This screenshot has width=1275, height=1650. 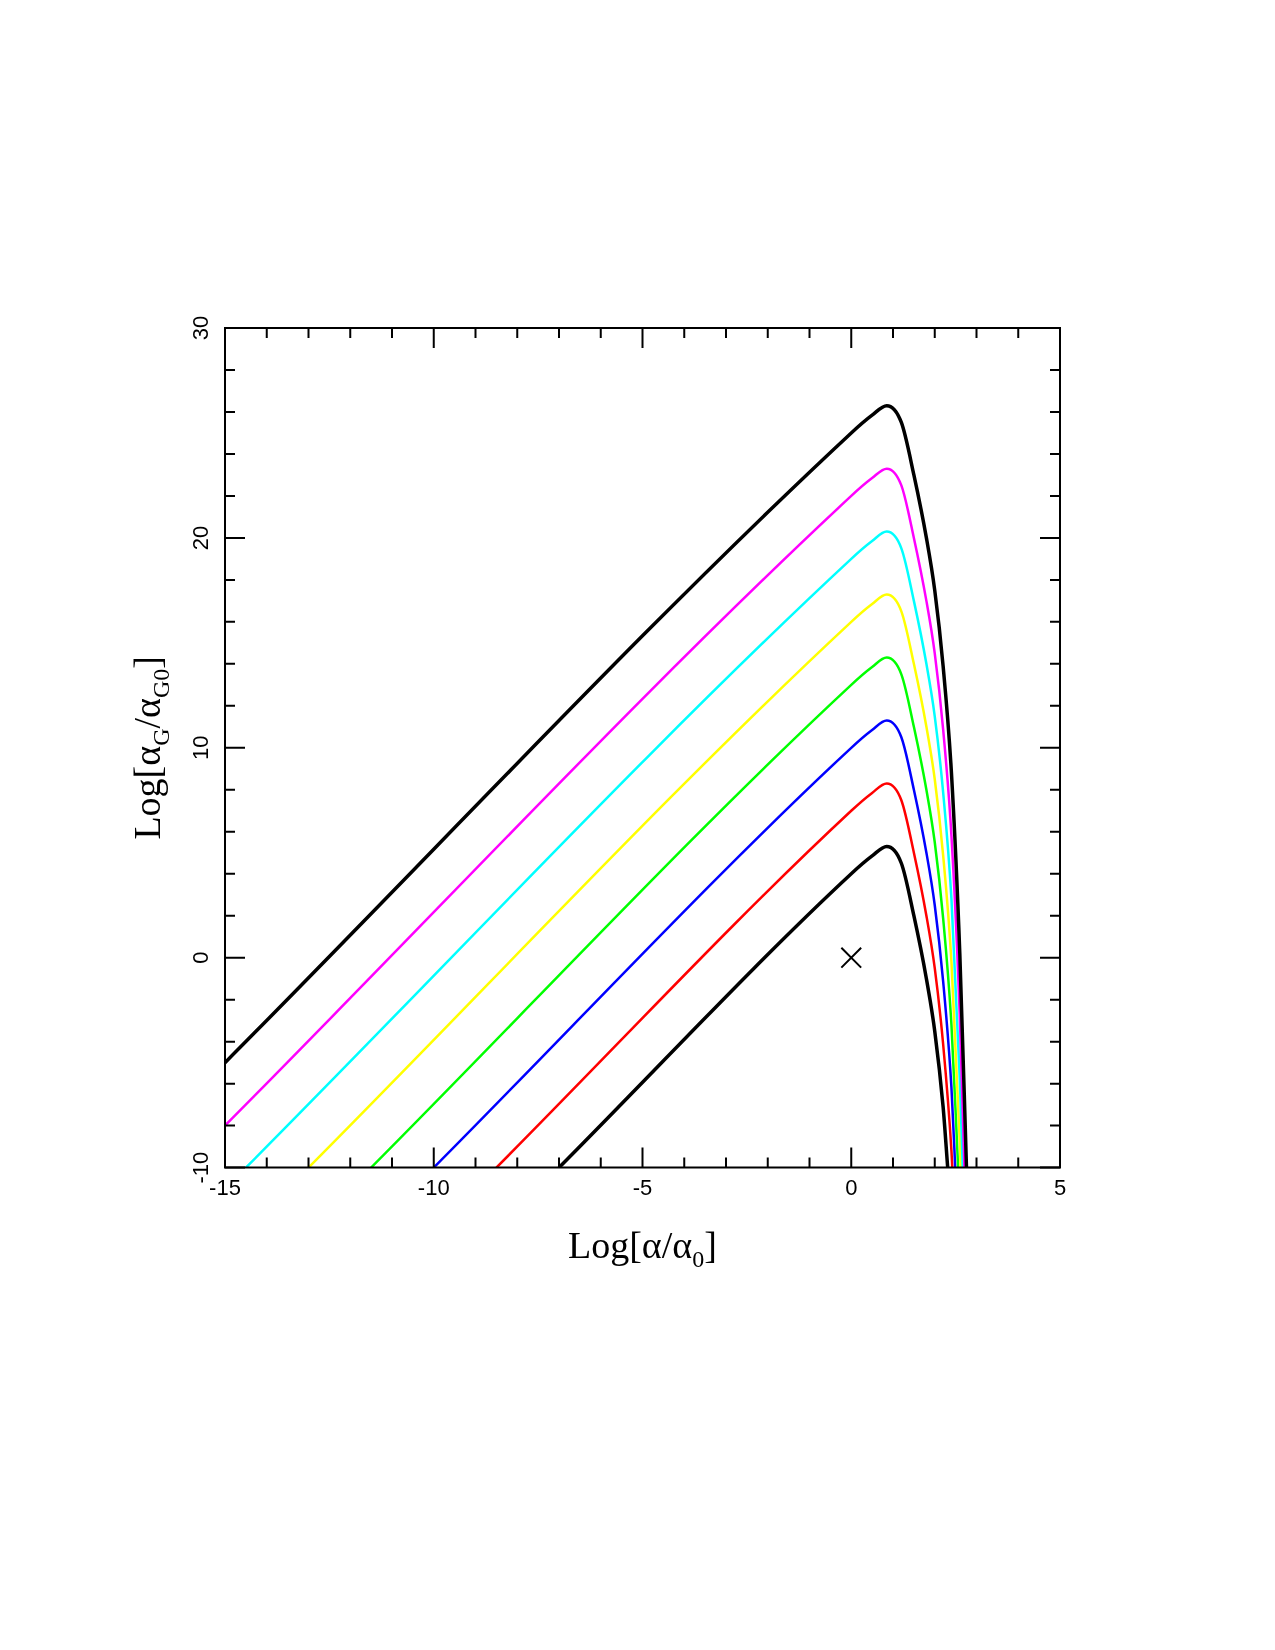 What do you see at coordinates (201, 748) in the screenshot?
I see `y-tick-label: 10` at bounding box center [201, 748].